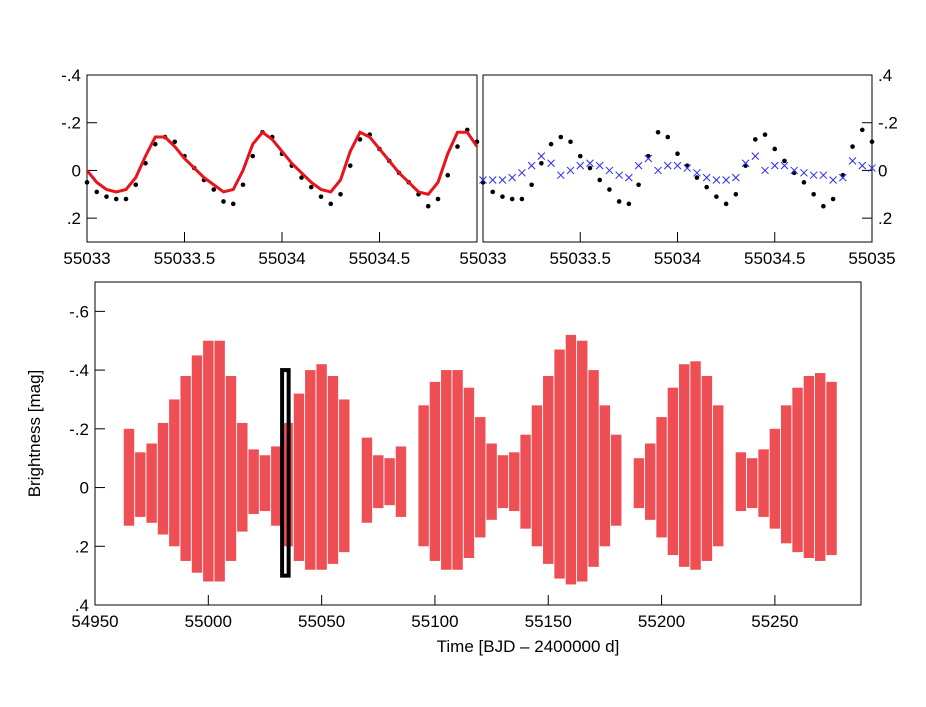 The width and height of the screenshot is (926, 707). Describe the element at coordinates (661, 621) in the screenshot. I see `x-tick-label: 55200` at that location.